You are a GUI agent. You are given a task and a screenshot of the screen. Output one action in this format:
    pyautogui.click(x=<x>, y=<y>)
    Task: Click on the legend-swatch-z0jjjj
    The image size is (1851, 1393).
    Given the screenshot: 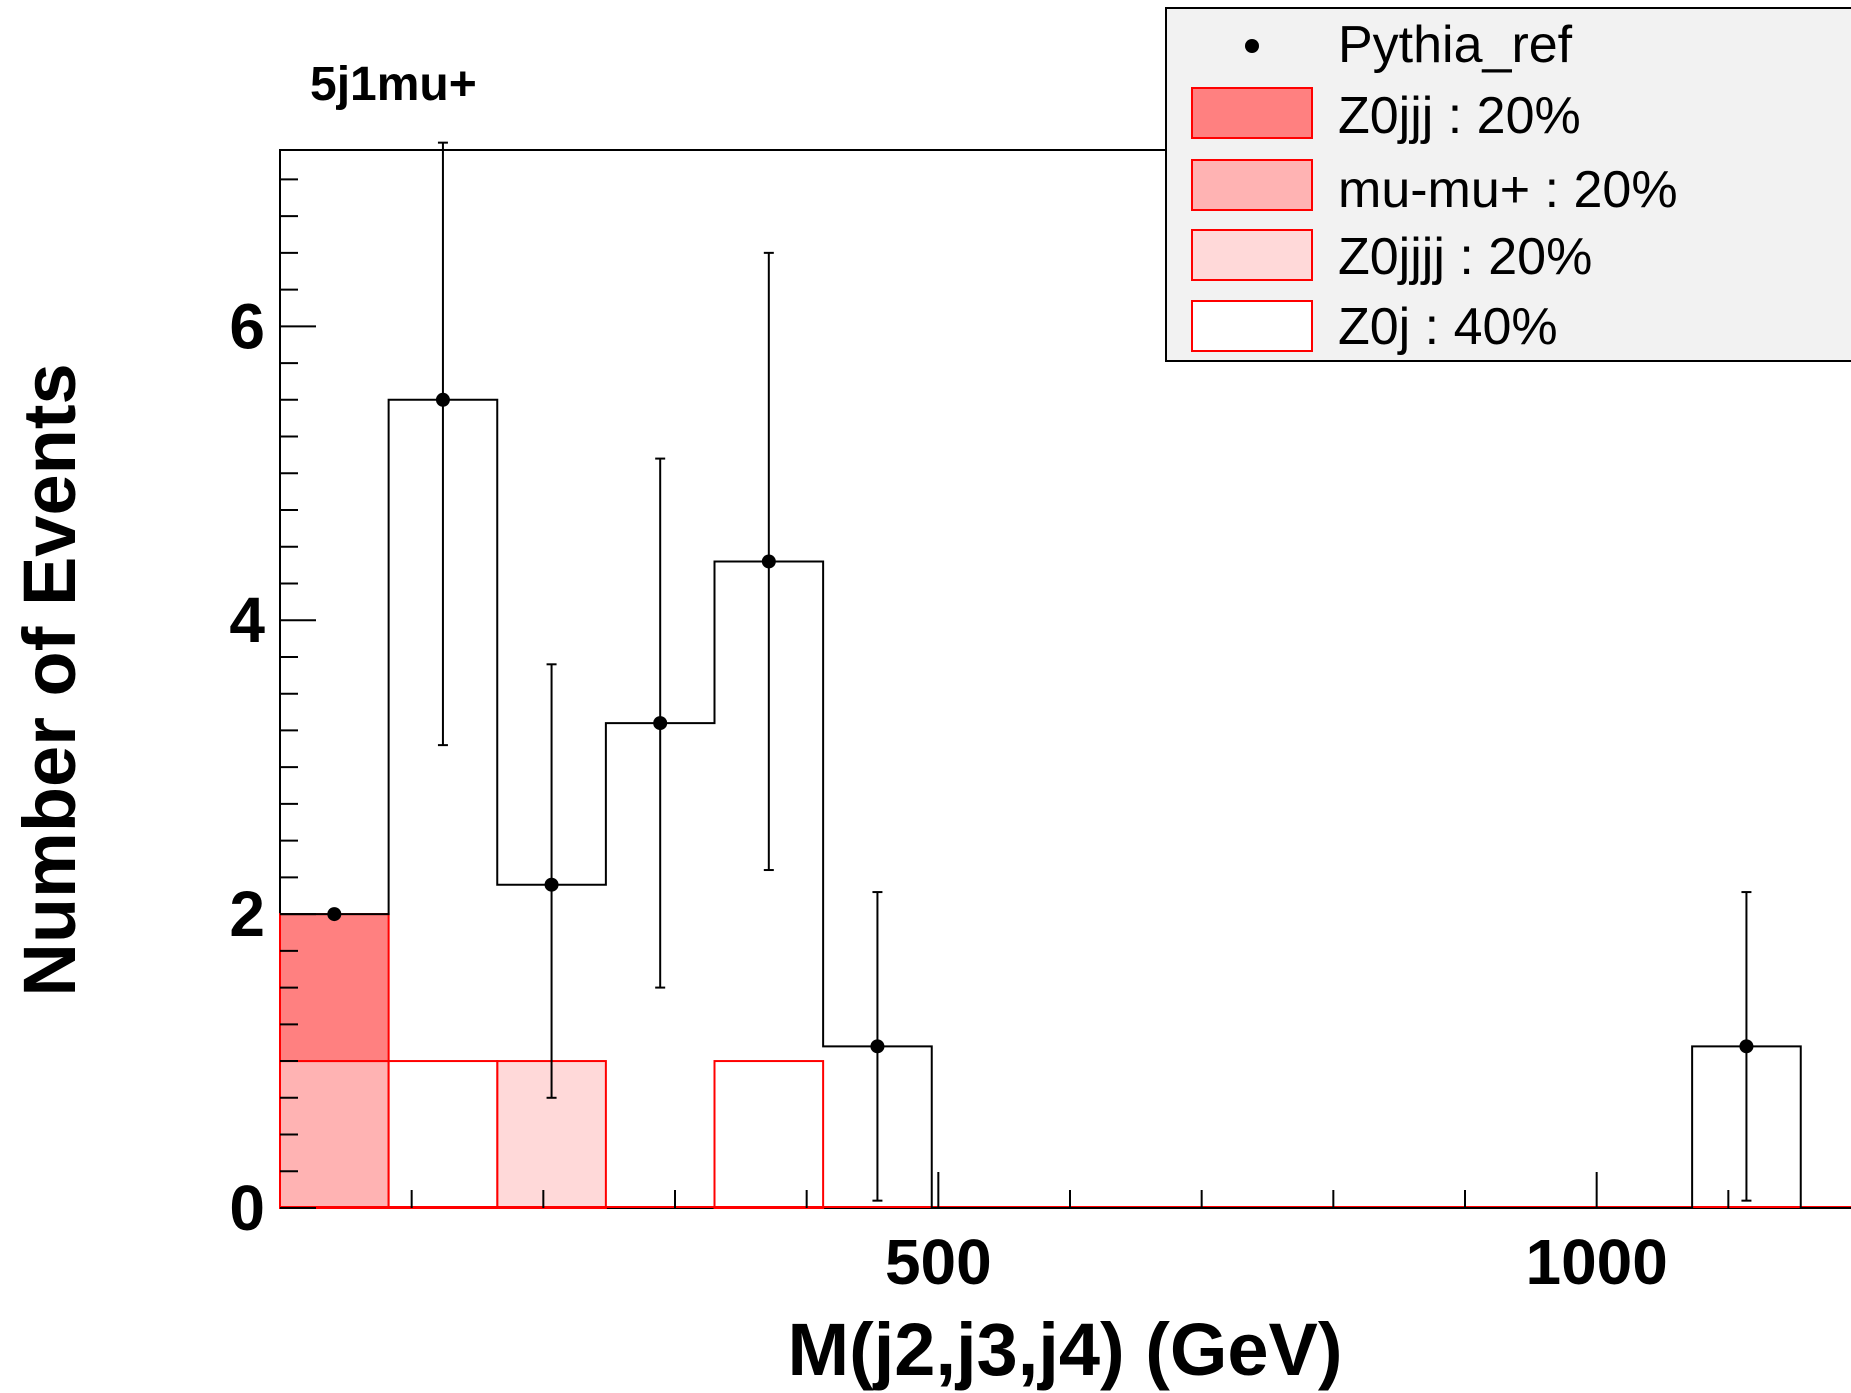 What is the action you would take?
    pyautogui.click(x=1252, y=255)
    